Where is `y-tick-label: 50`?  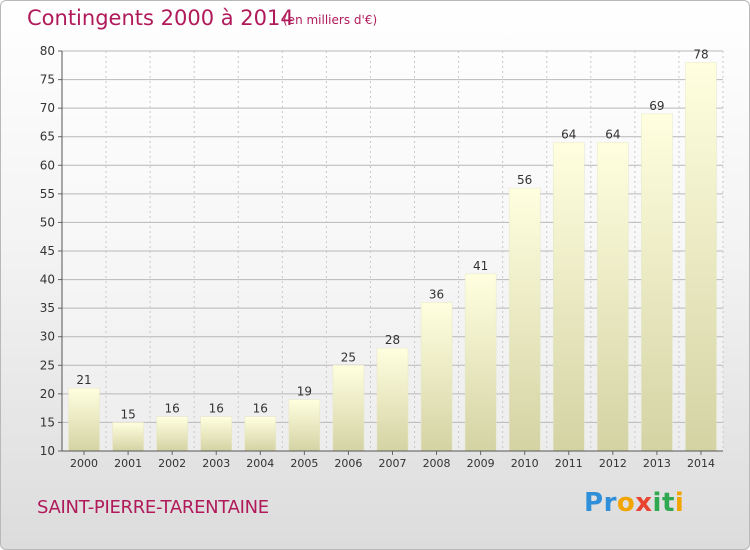
y-tick-label: 50 is located at coordinates (47, 222).